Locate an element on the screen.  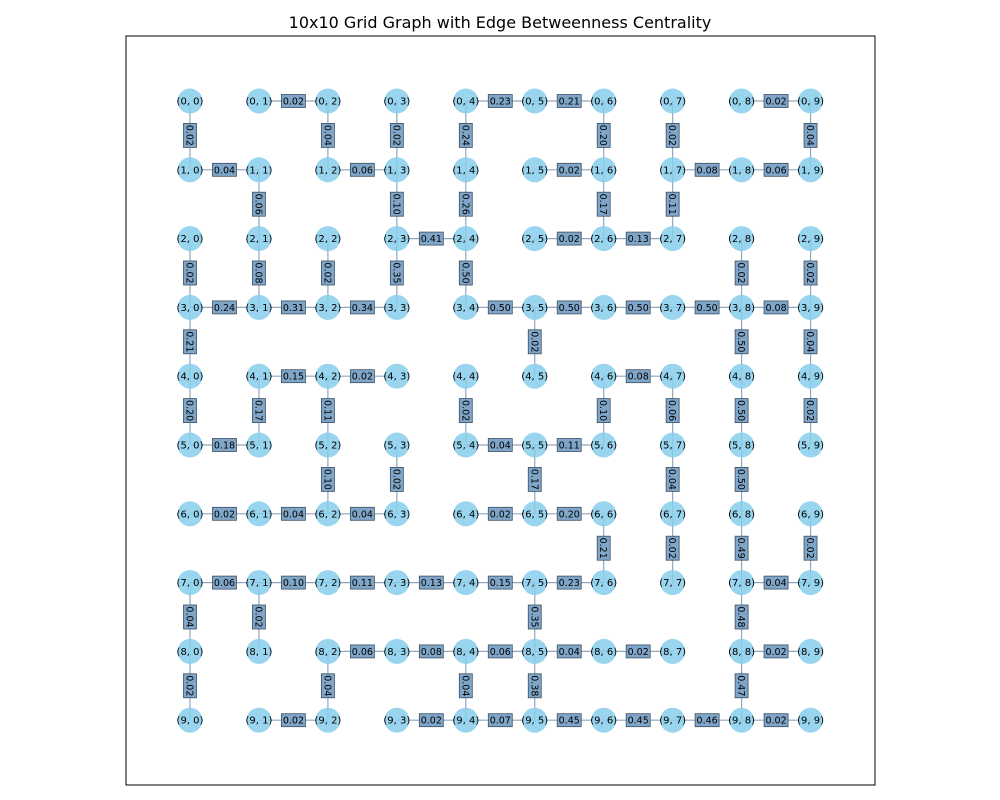
edge-label-text: 0.38 is located at coordinates (533, 685).